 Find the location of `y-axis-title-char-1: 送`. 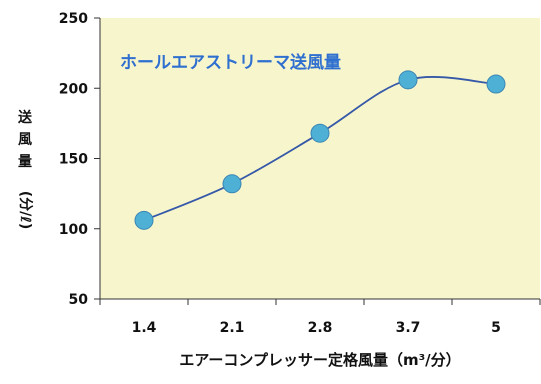

y-axis-title-char-1: 送 is located at coordinates (25, 117).